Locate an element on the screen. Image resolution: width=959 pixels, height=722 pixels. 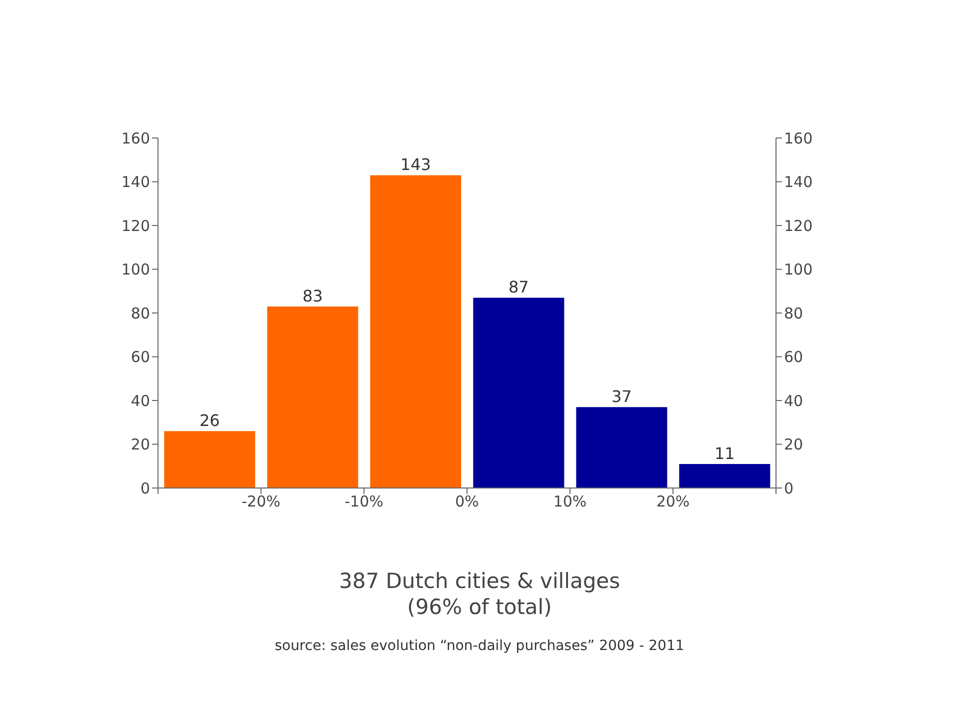
y2-tick-label: 100 is located at coordinates (798, 269).